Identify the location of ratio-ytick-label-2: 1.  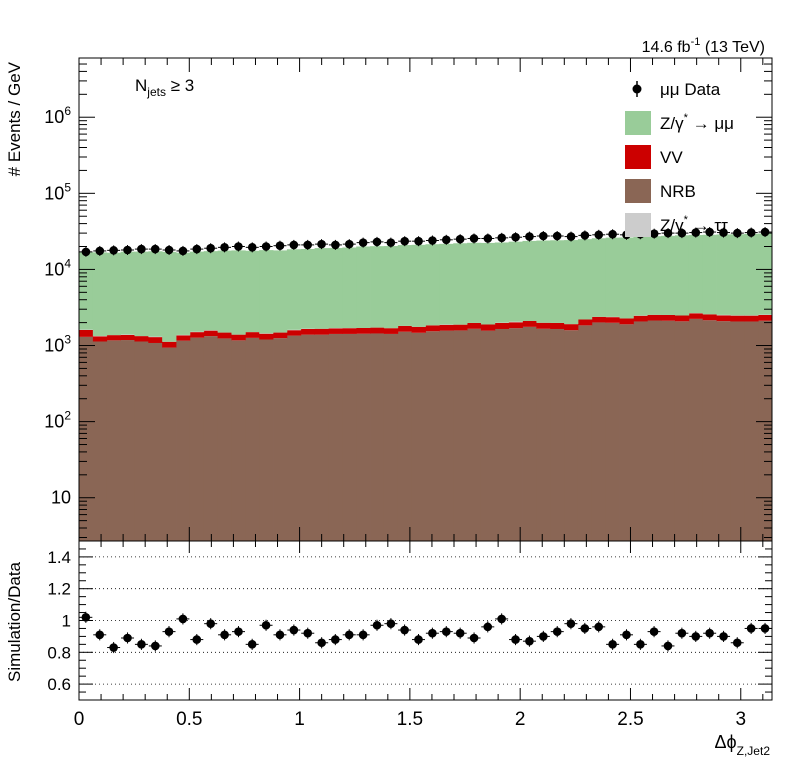
(66, 621).